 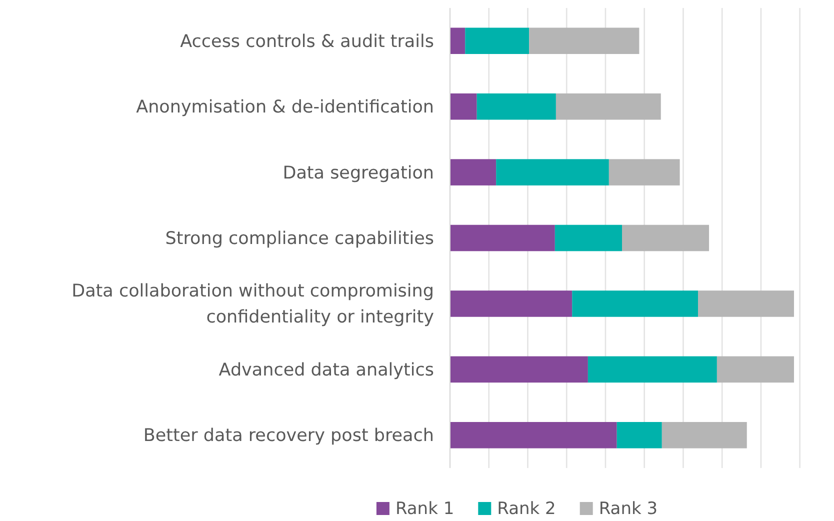 I want to click on legend-label: Rank 1, so click(x=424, y=509).